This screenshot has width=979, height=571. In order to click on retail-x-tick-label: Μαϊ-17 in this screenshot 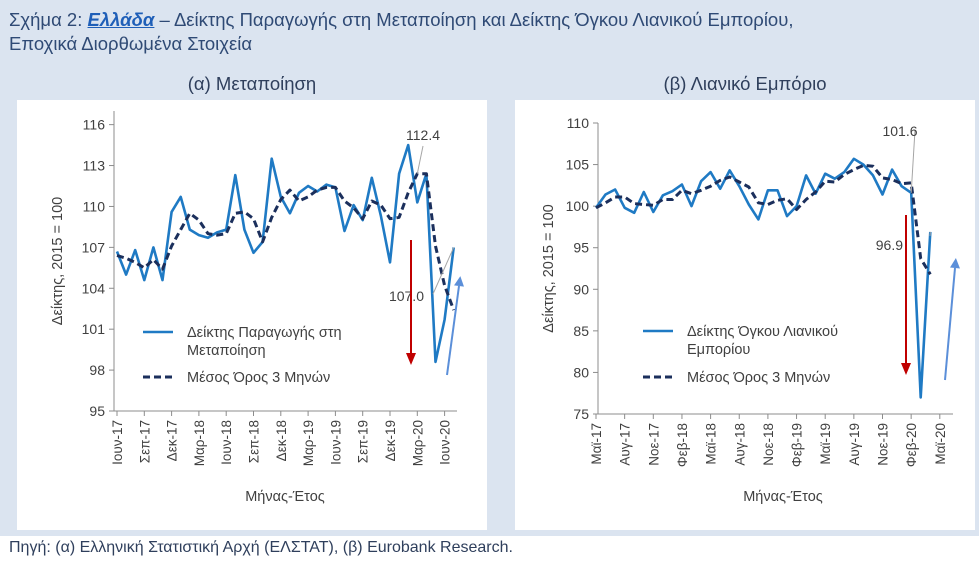, I will do `click(596, 444)`.